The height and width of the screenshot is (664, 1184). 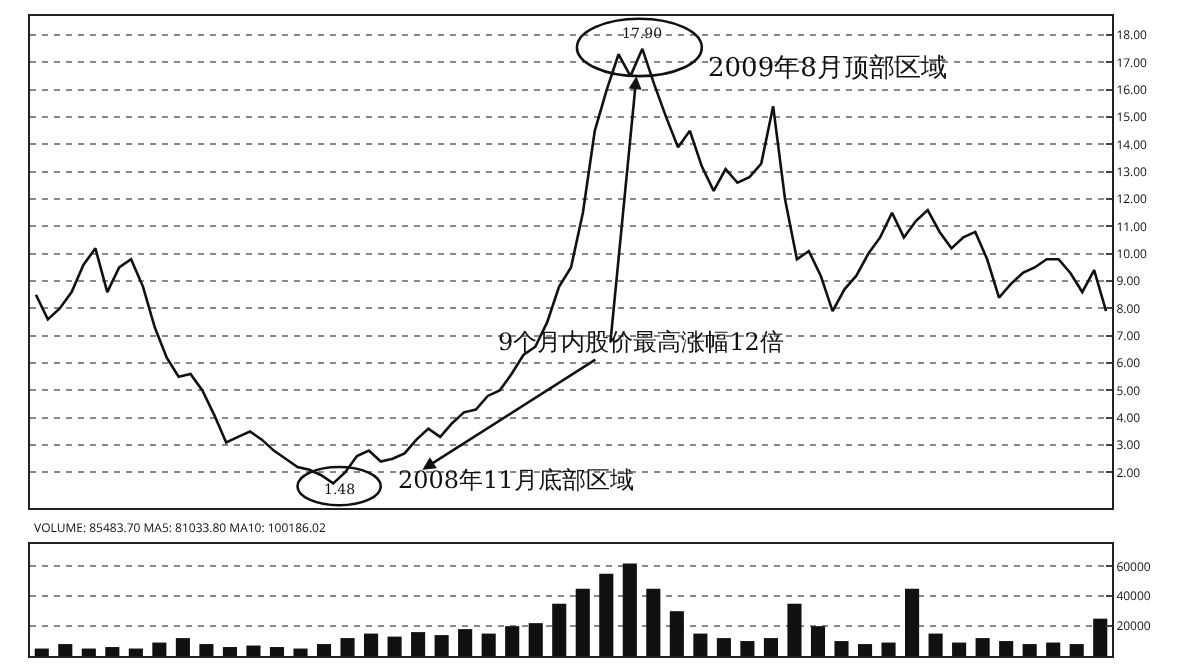 What do you see at coordinates (516, 480) in the screenshot?
I see `annotation: 2008年11月底部区域` at bounding box center [516, 480].